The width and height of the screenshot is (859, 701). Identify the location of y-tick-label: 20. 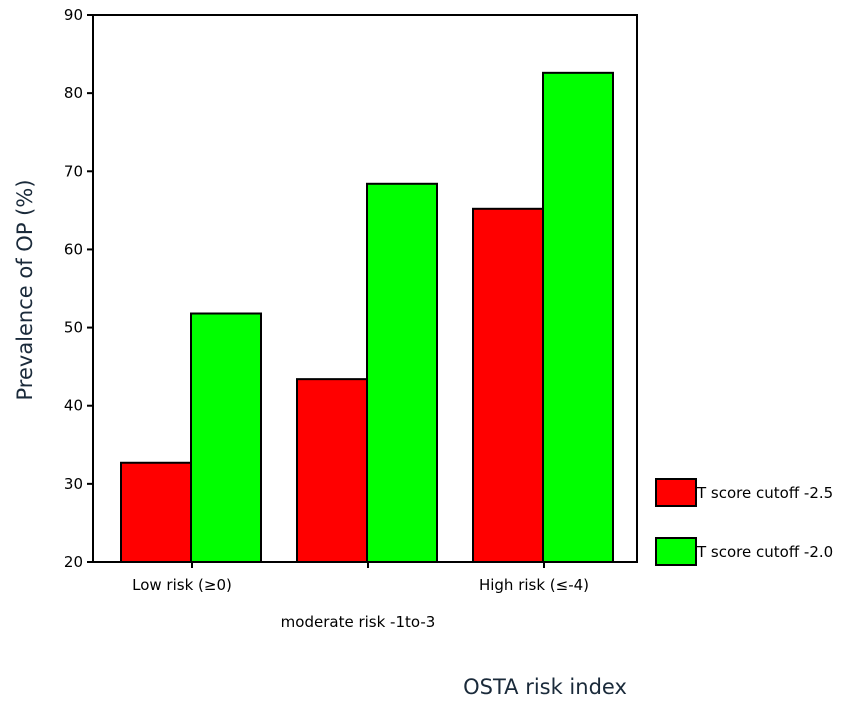
(73, 562).